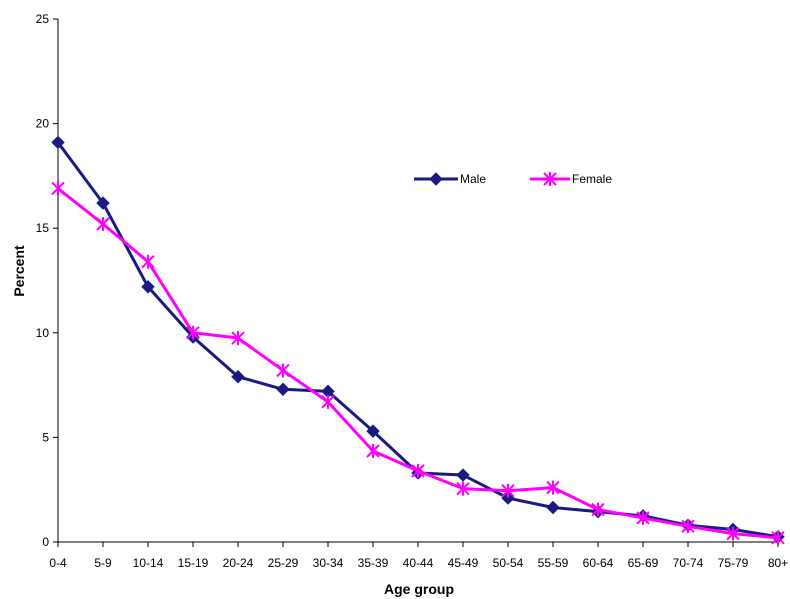 The image size is (790, 599). What do you see at coordinates (419, 589) in the screenshot?
I see `x-axis-title: Age group` at bounding box center [419, 589].